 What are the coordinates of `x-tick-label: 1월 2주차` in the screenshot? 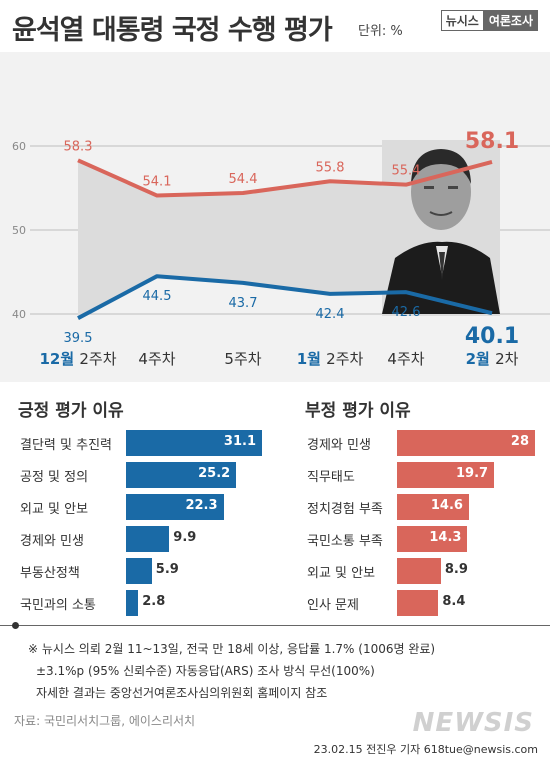 It's located at (330, 359).